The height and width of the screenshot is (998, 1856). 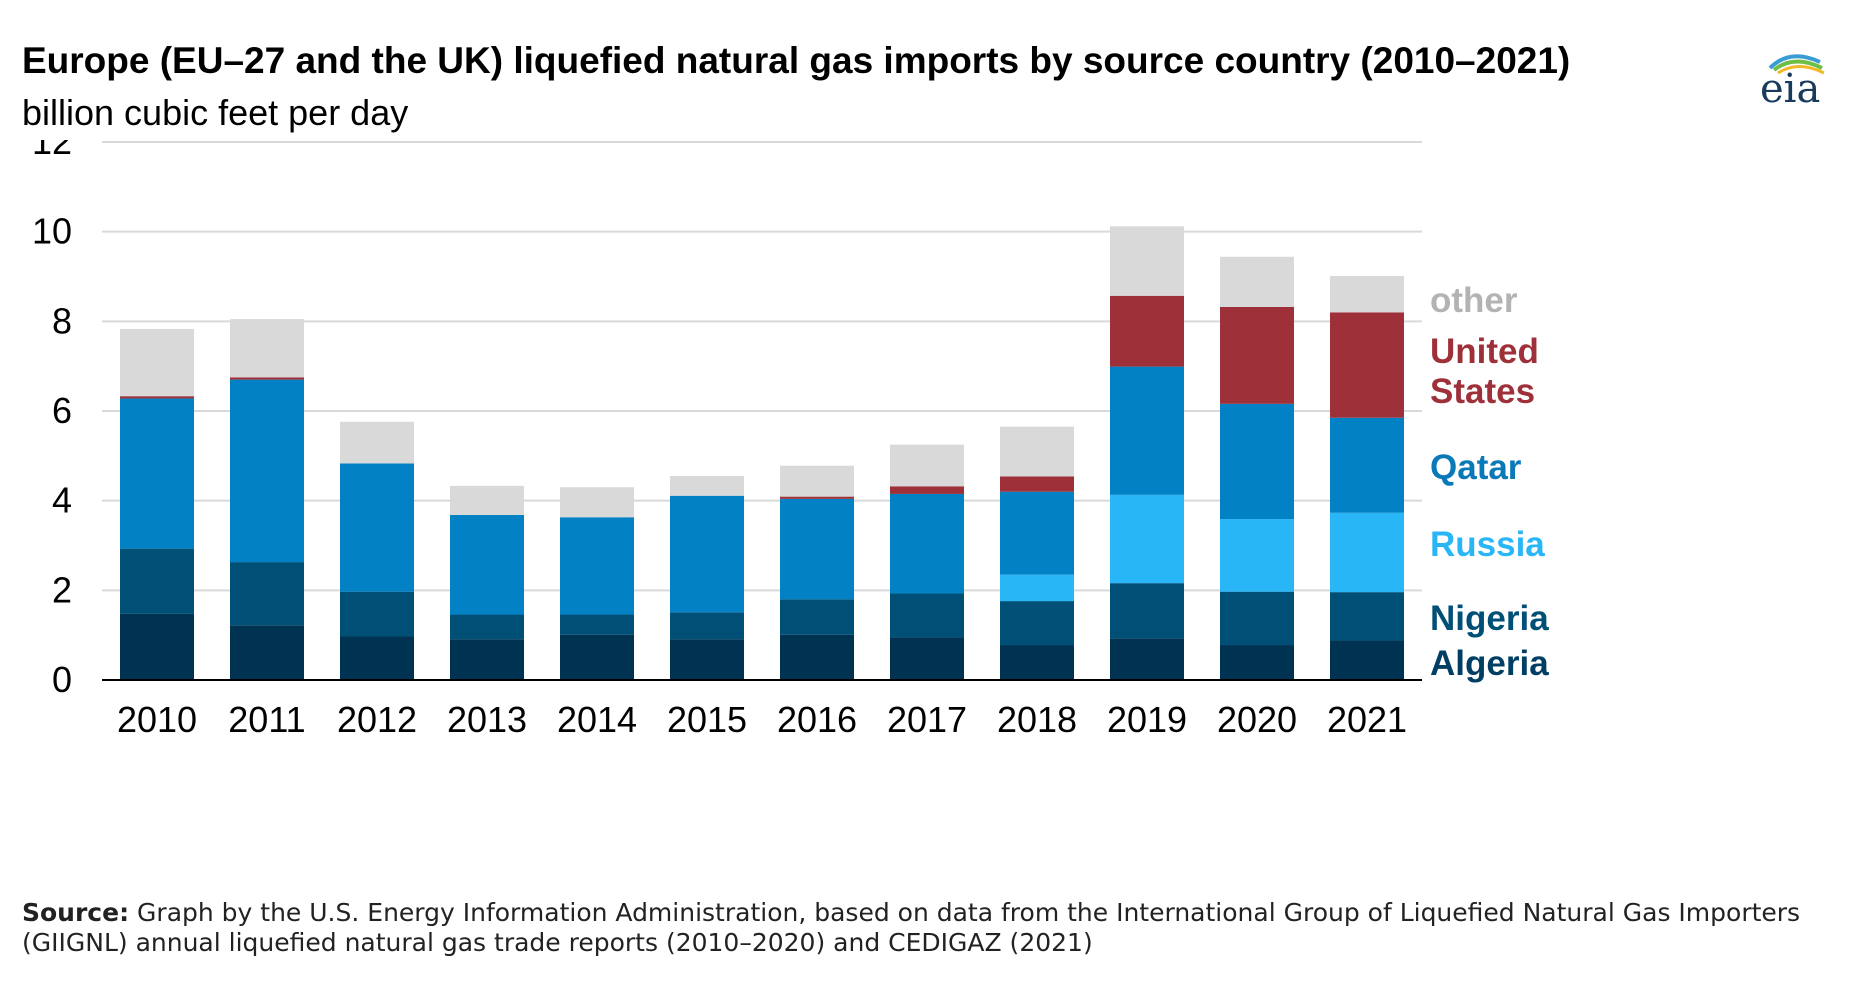 What do you see at coordinates (1257, 281) in the screenshot?
I see `bar-other-2020` at bounding box center [1257, 281].